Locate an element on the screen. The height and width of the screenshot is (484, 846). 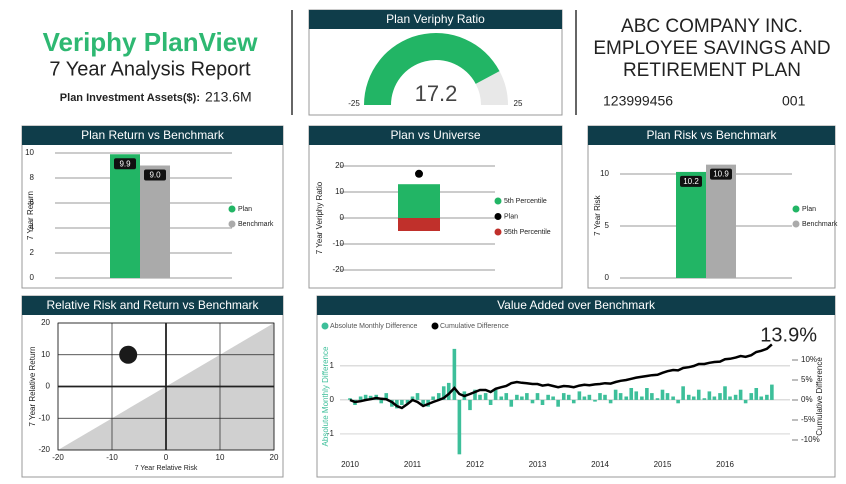
y-tick-label: 4 is located at coordinates (32, 227).